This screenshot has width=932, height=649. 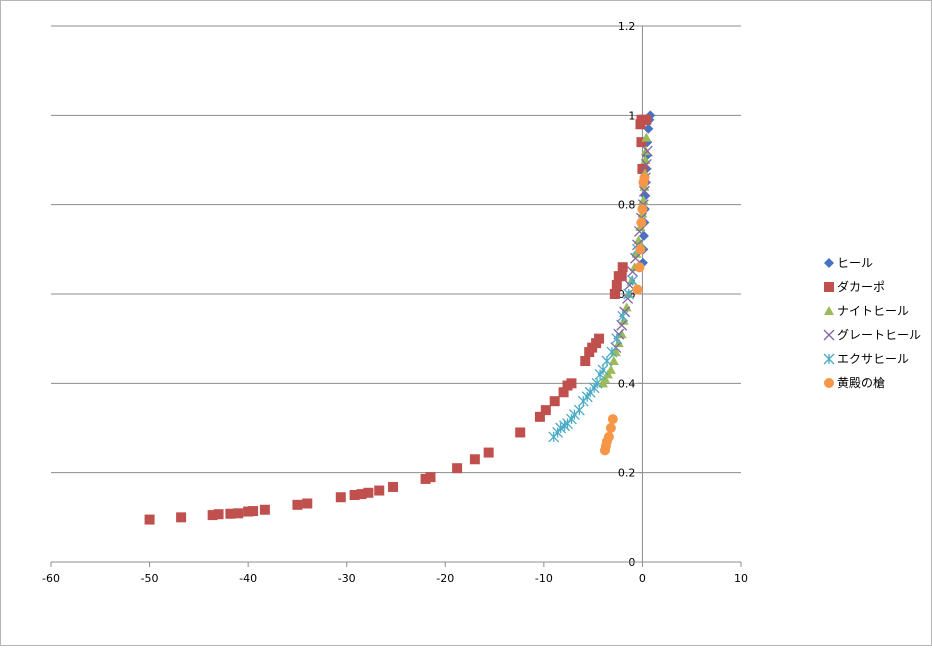 I want to click on legend-label: ナイトヒール, so click(x=873, y=311).